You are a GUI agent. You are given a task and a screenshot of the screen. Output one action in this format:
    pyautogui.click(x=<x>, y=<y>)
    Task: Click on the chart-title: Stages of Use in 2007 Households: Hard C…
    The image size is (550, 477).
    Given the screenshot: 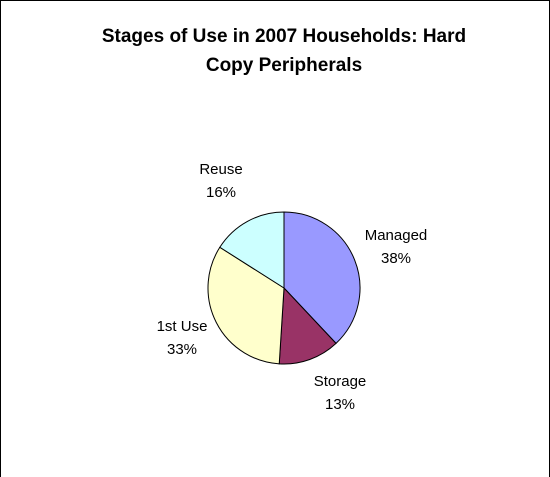 What is the action you would take?
    pyautogui.click(x=284, y=51)
    